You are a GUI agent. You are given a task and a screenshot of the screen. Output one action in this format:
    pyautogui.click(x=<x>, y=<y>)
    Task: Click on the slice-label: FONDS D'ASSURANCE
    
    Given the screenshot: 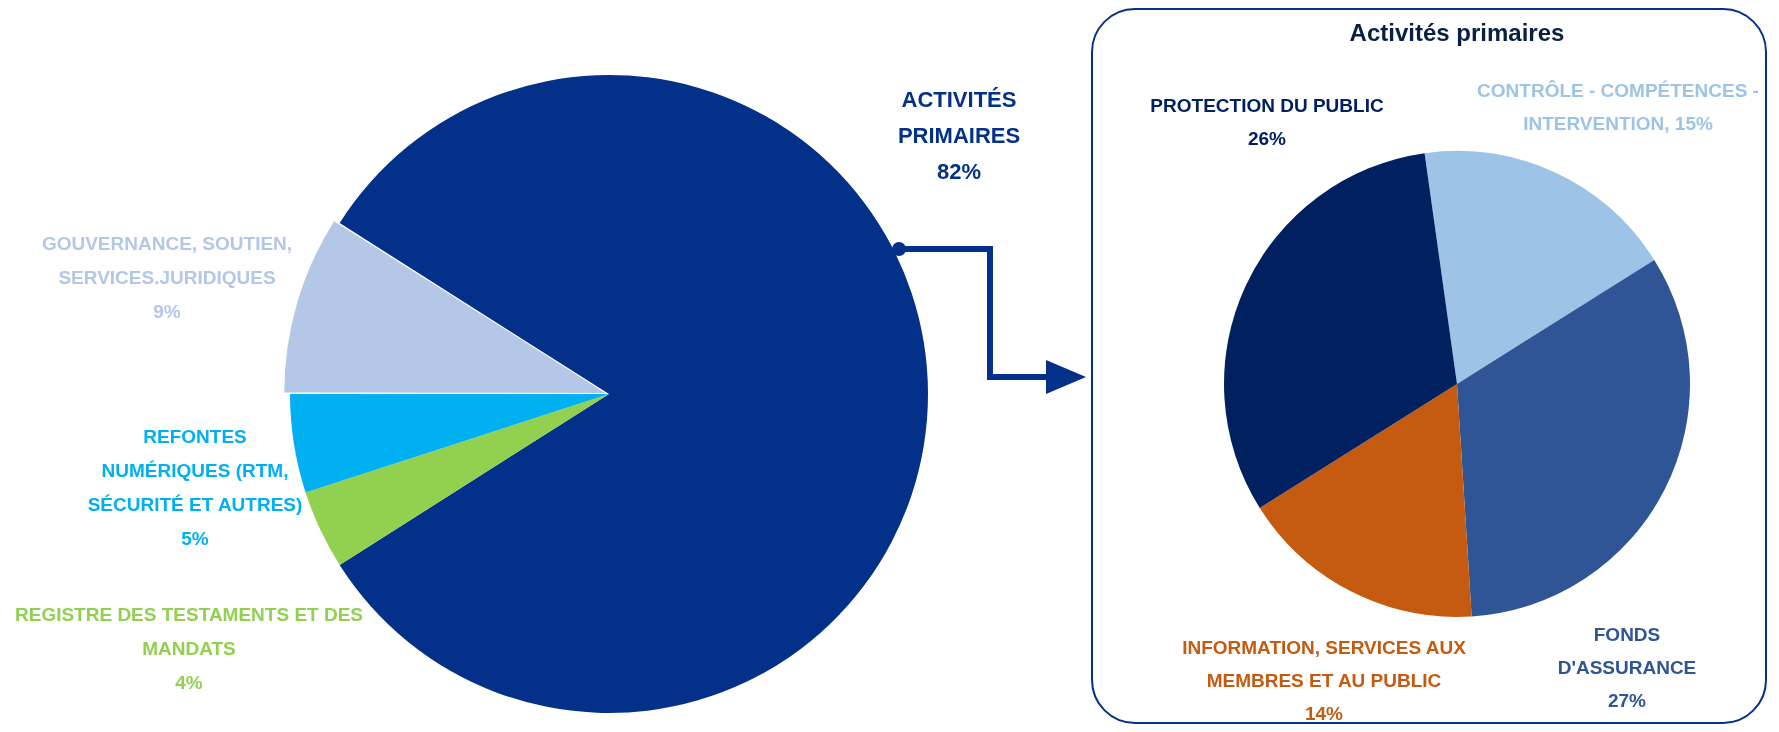 What is the action you would take?
    pyautogui.click(x=1627, y=650)
    